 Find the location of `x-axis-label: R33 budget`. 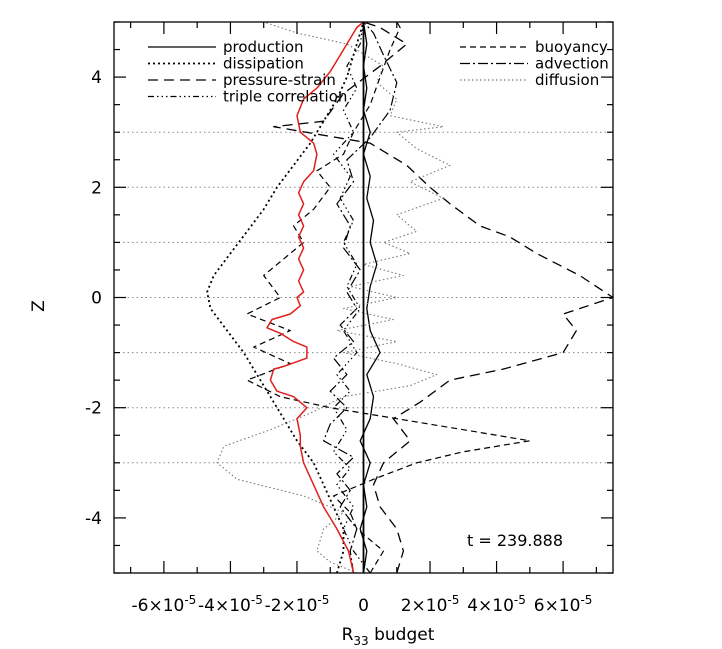

x-axis-label: R33 budget is located at coordinates (388, 636).